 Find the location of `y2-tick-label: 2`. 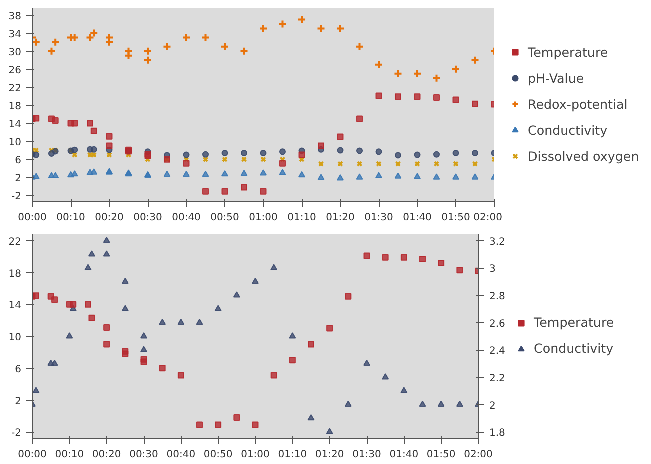

y2-tick-label: 2 is located at coordinates (493, 406).